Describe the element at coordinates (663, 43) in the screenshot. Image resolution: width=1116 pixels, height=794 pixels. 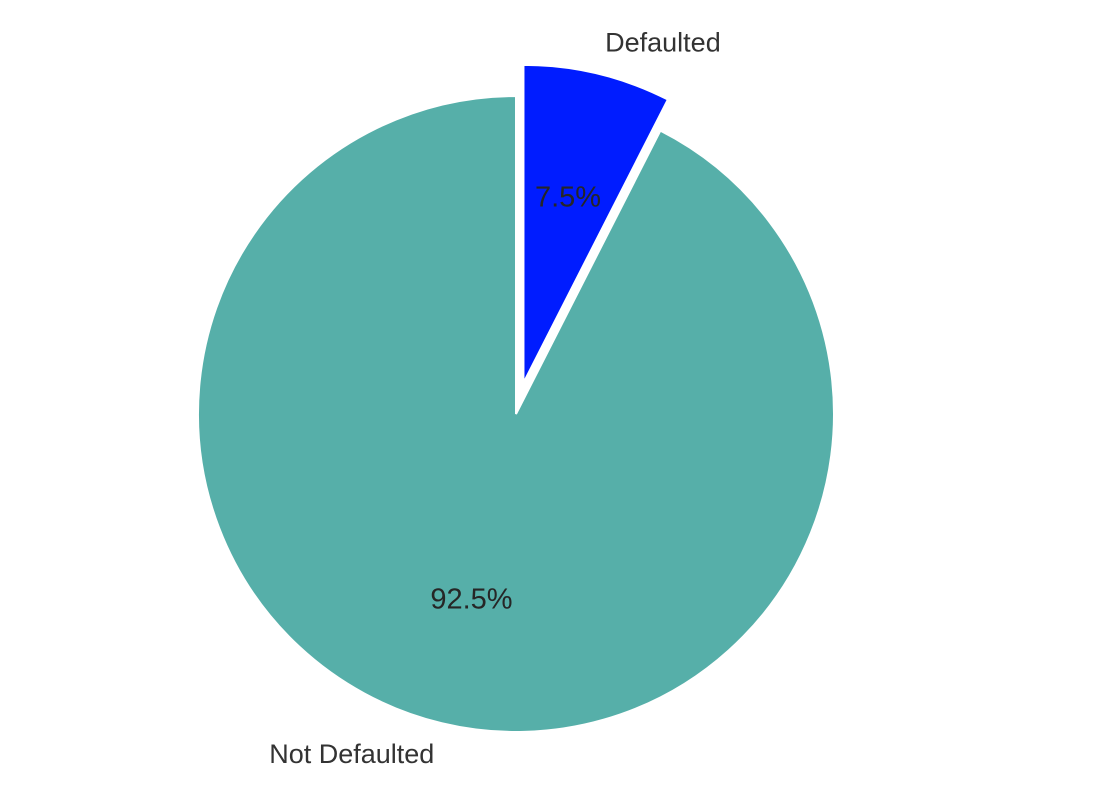
I see `pie-slice-label: Defaulted` at that location.